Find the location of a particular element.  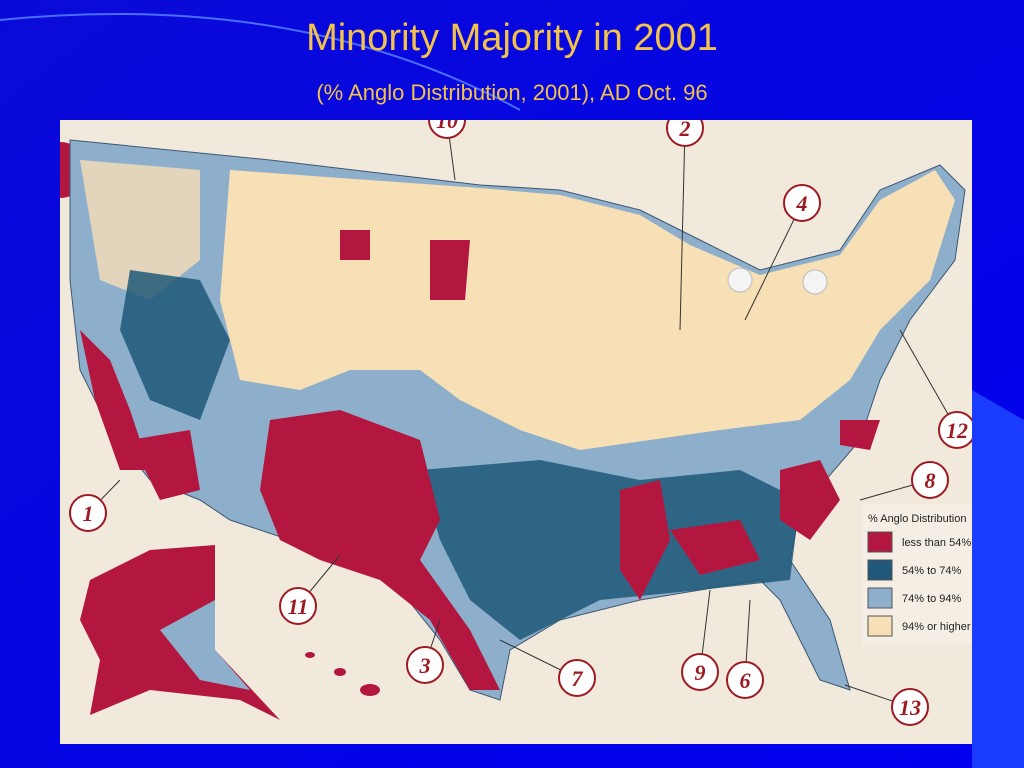

decor-panel is located at coordinates (998, 579).